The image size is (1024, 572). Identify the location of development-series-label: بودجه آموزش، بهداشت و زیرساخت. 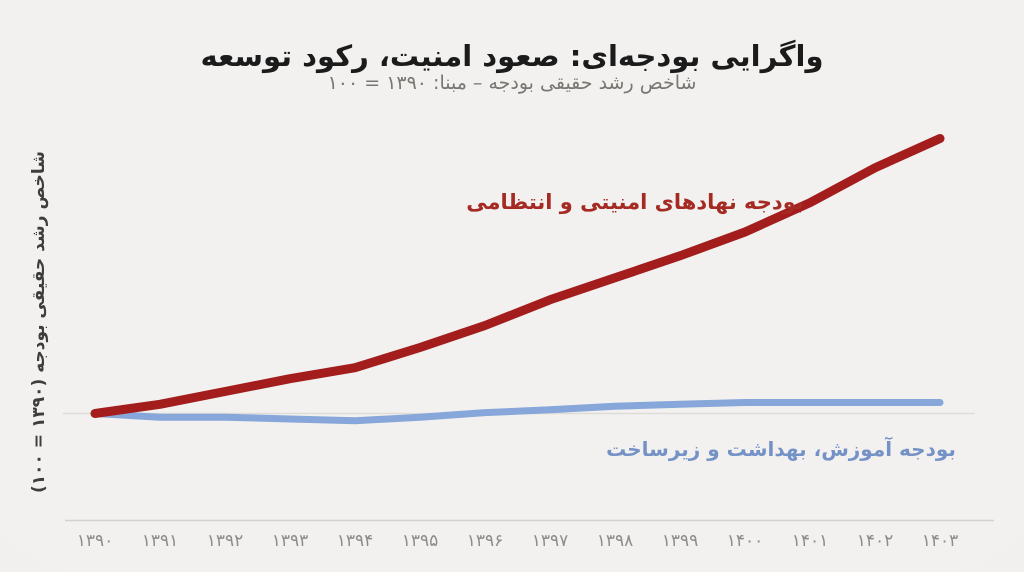
(781, 449).